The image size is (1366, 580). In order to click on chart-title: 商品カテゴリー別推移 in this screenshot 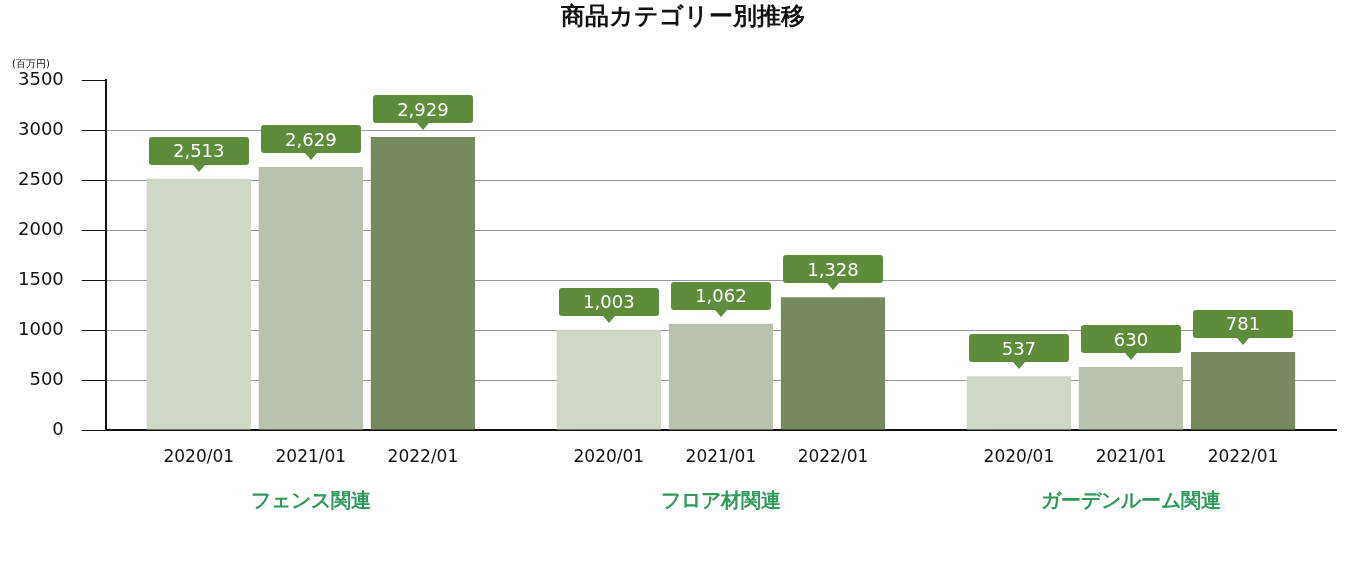, I will do `click(682, 16)`.